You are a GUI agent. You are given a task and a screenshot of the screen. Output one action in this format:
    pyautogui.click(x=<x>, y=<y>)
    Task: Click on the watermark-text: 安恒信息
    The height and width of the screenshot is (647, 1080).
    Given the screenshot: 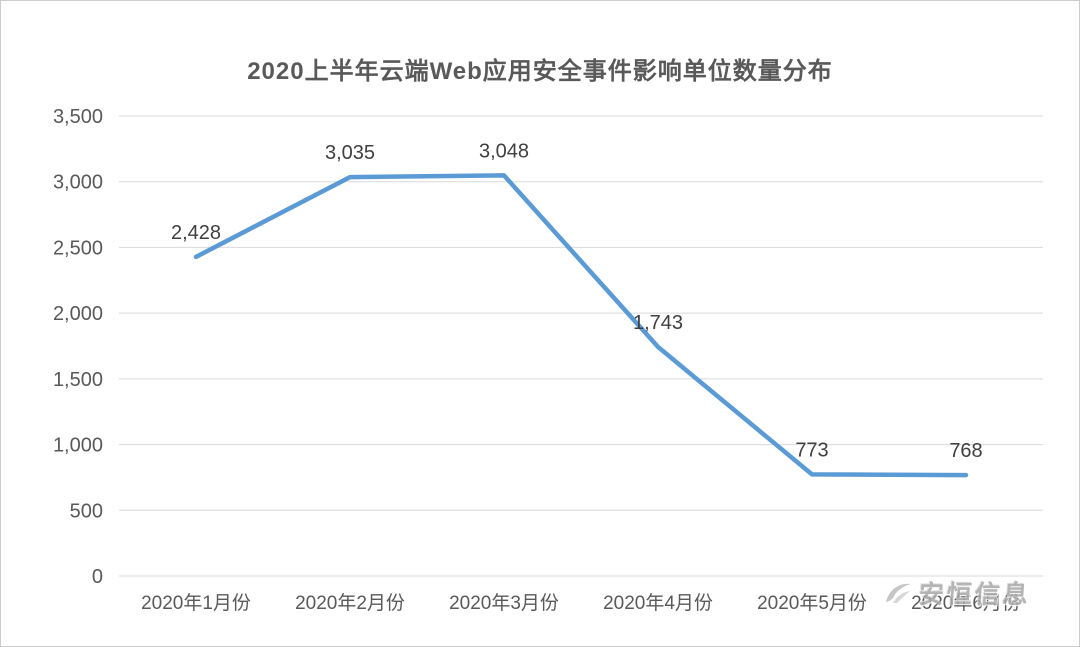 What is the action you would take?
    pyautogui.click(x=974, y=595)
    